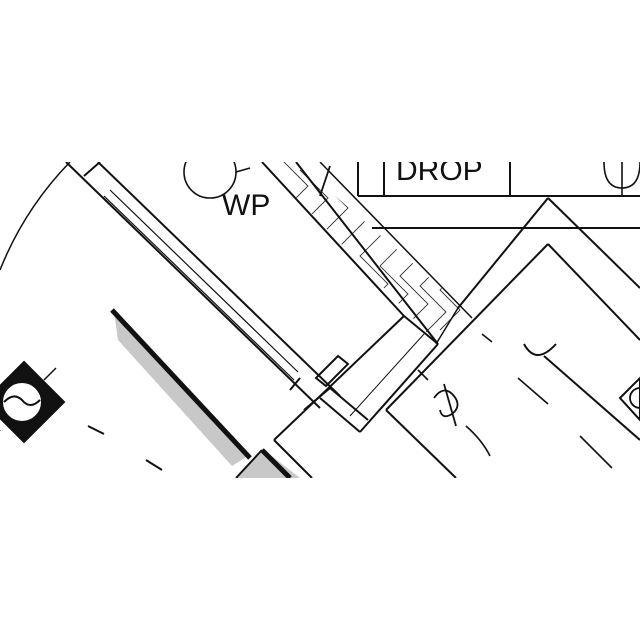  I want to click on wp-label: WP, so click(246, 205).